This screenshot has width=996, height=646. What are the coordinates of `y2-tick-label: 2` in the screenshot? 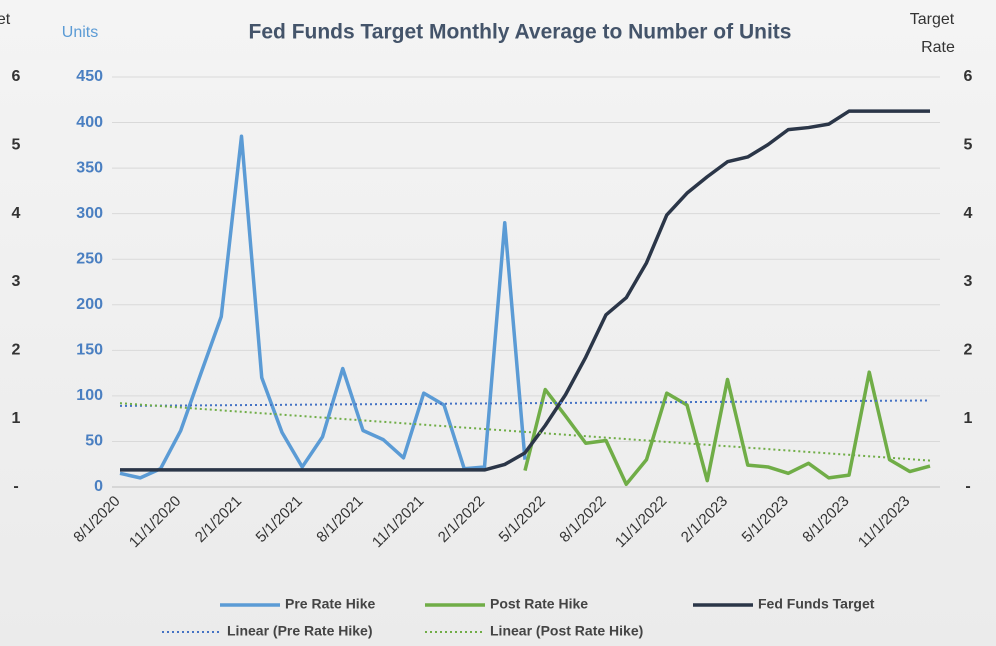 It's located at (968, 350).